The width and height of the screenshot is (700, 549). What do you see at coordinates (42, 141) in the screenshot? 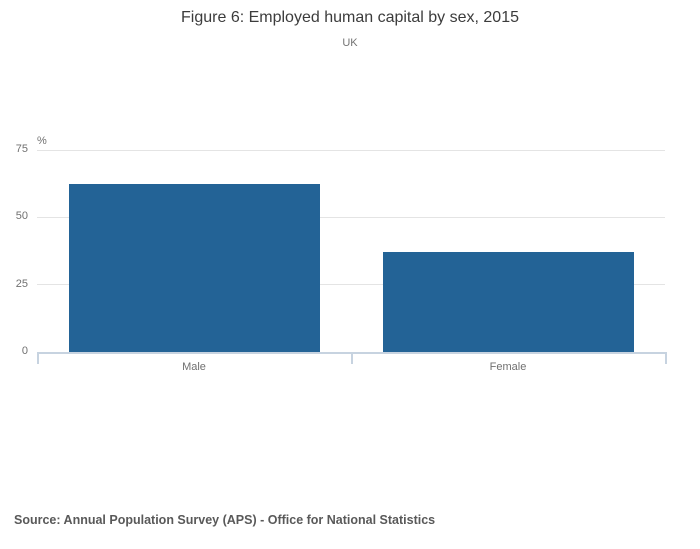
I see `y-axis-unit-label: %` at bounding box center [42, 141].